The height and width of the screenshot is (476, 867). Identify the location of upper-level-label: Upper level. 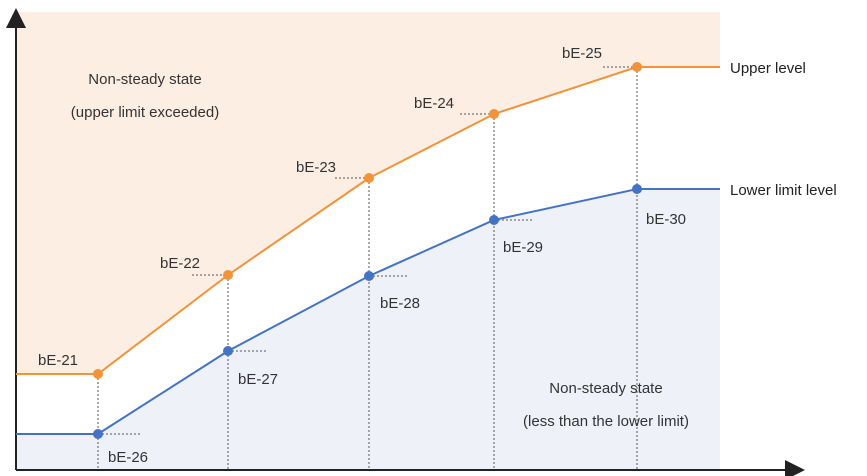
(768, 68).